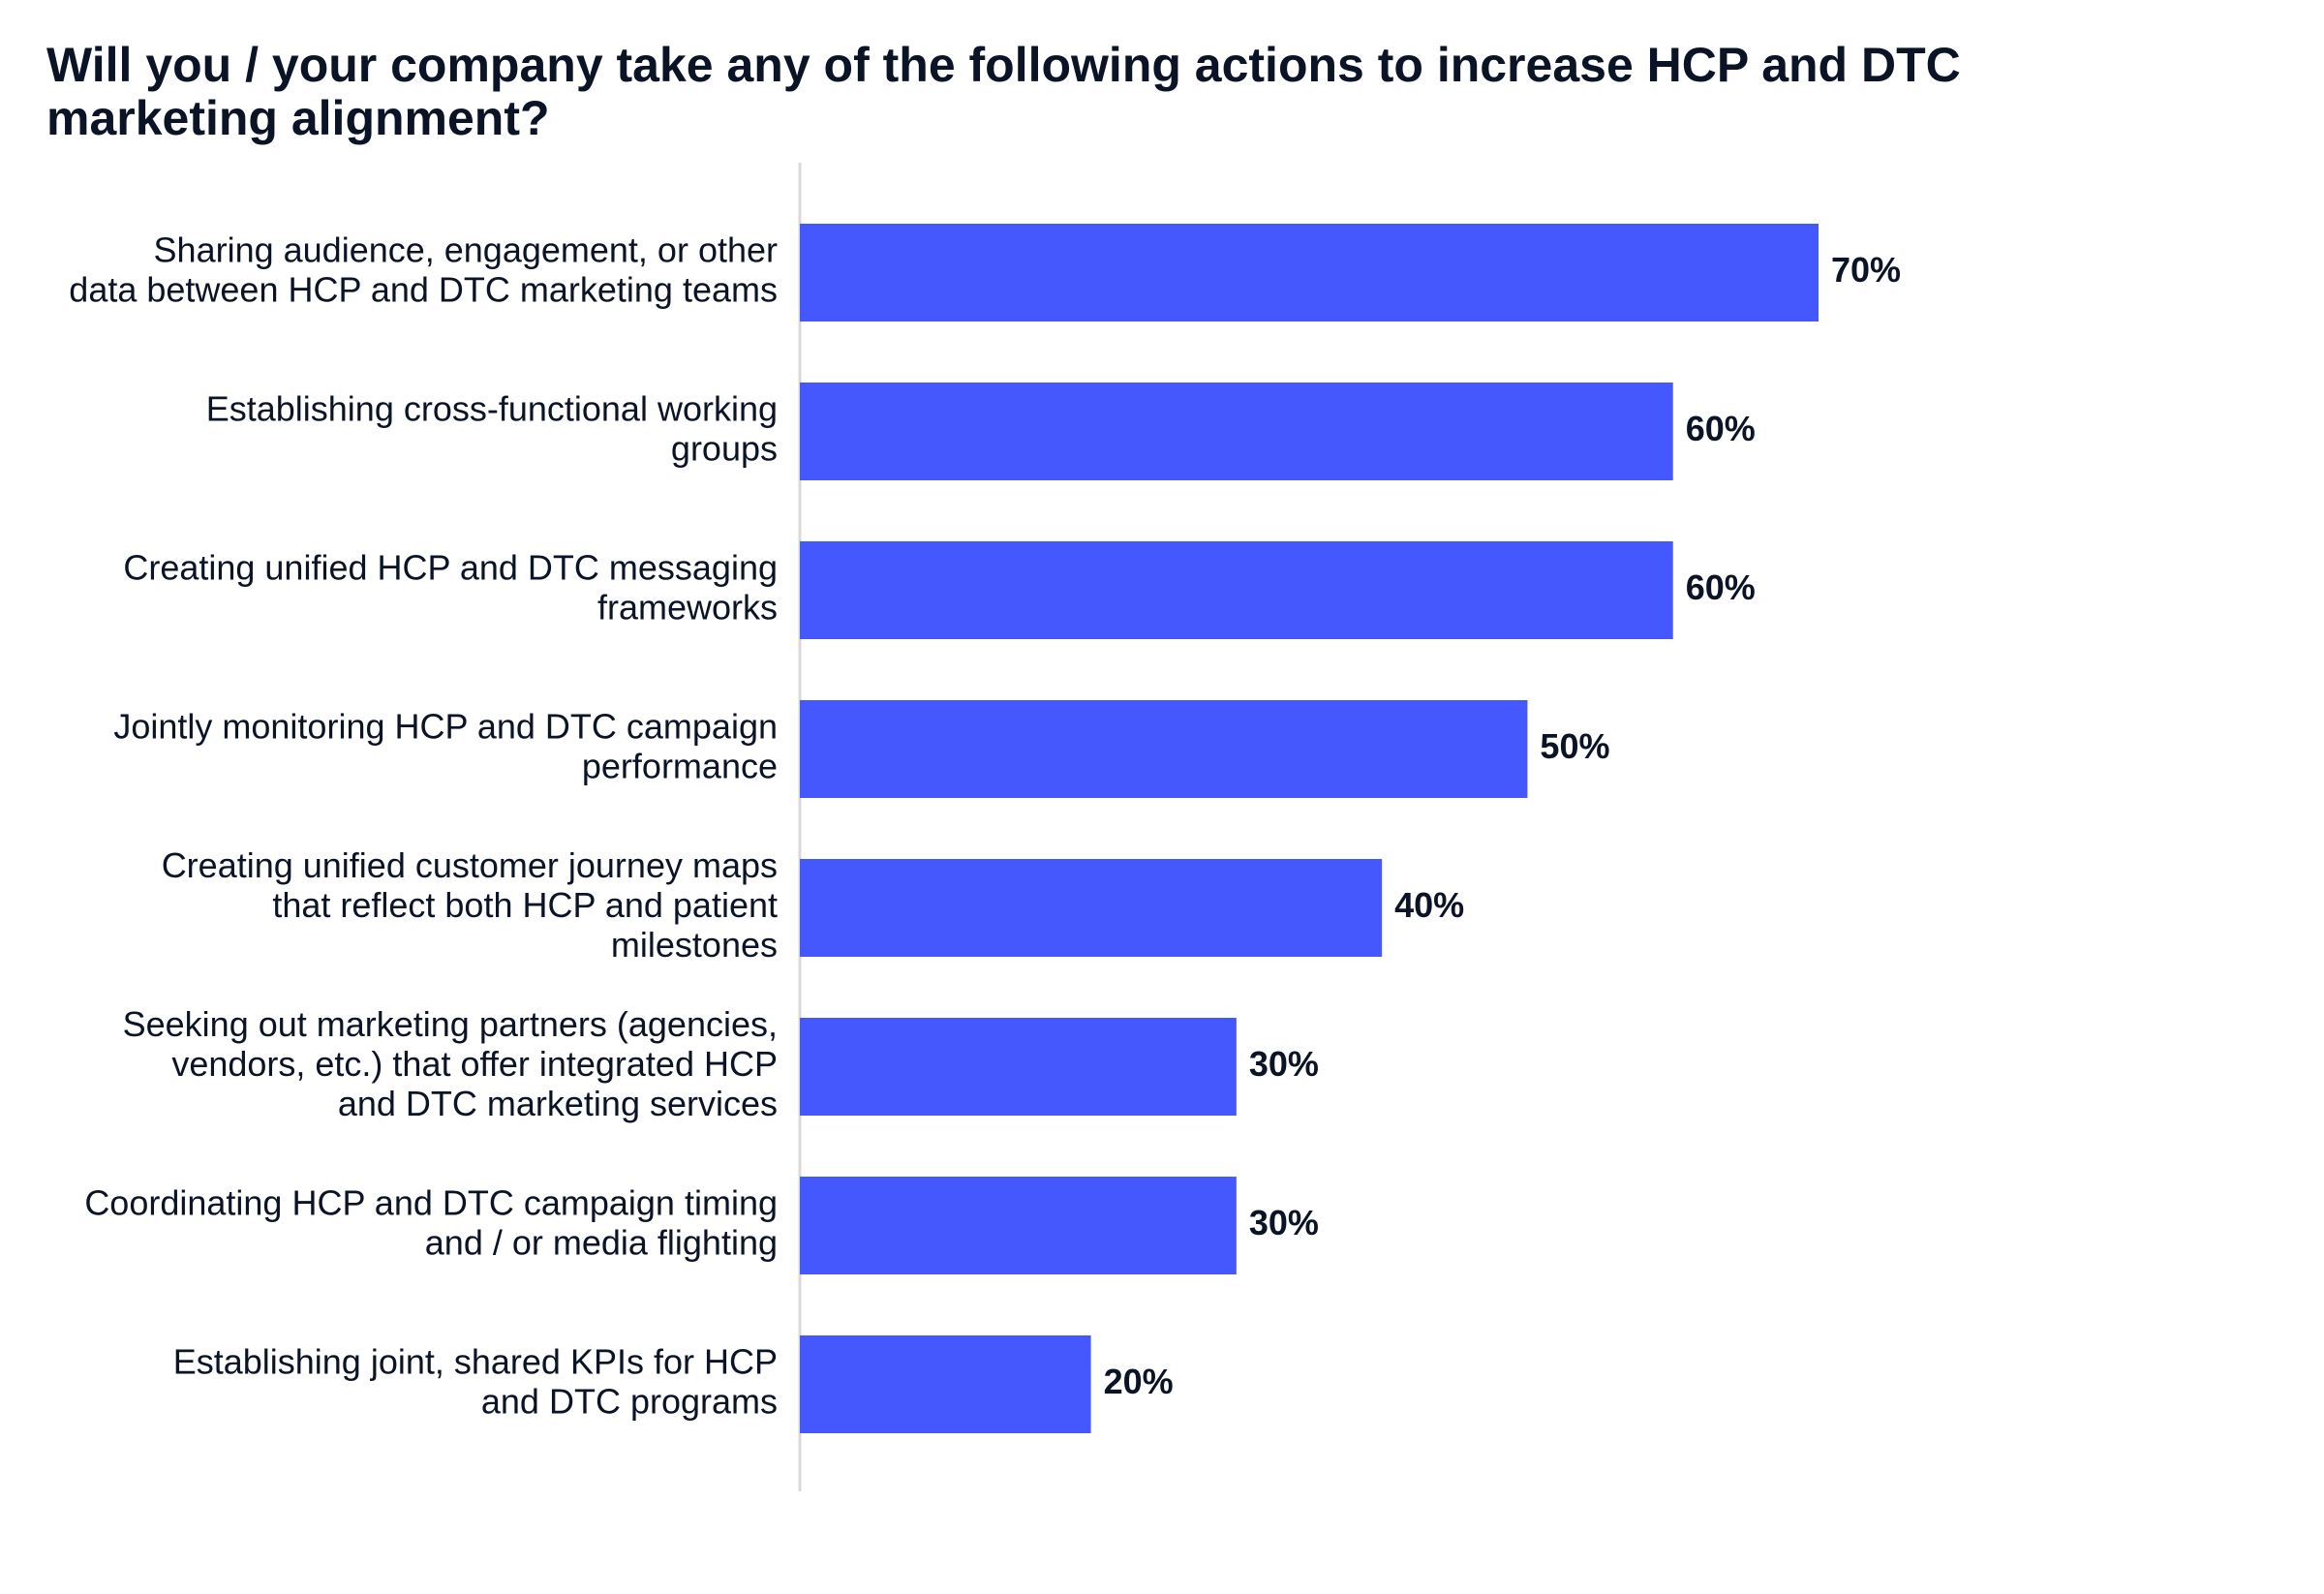  What do you see at coordinates (1284, 1222) in the screenshot?
I see `value-label-7: 30%` at bounding box center [1284, 1222].